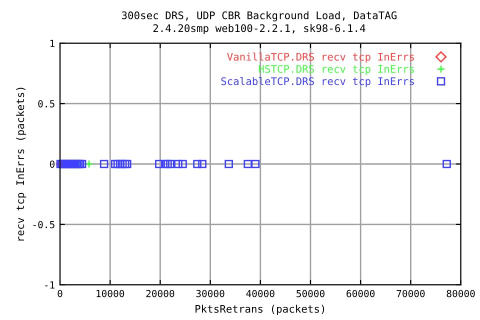 The width and height of the screenshot is (480, 320). I want to click on x-tick-label: 30000, so click(210, 294).